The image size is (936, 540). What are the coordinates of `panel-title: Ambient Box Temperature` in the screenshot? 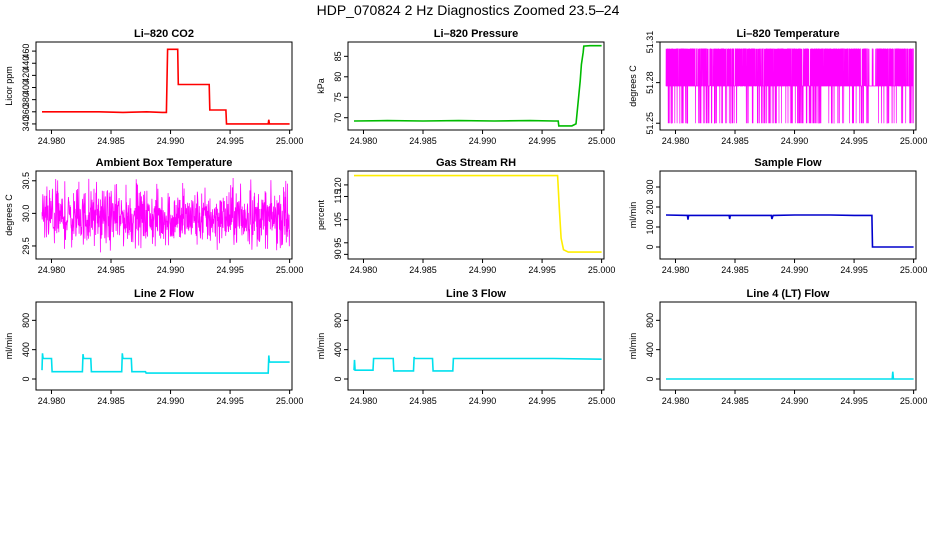 It's located at (164, 163).